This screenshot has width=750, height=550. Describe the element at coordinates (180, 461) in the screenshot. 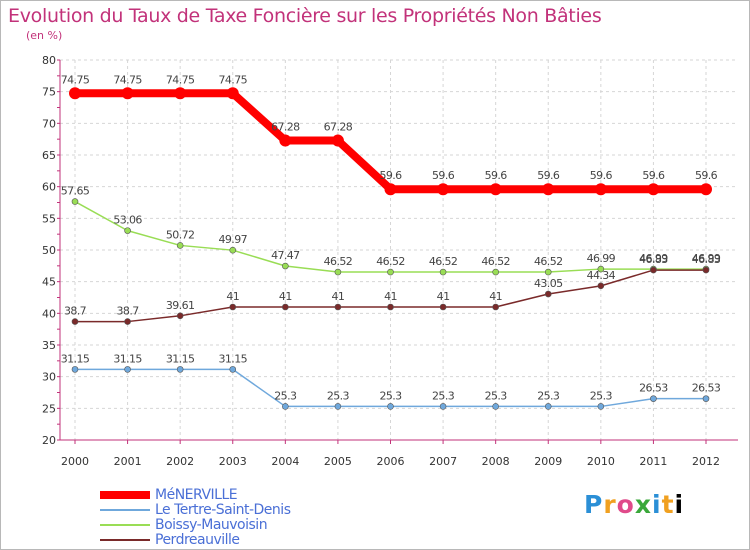

I see `x-tick-label: 2002` at that location.